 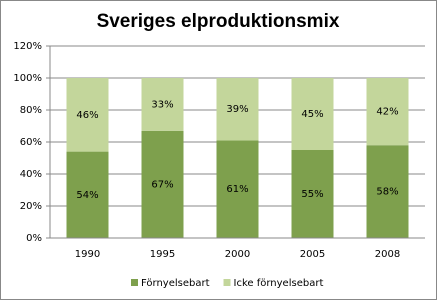 I want to click on y-tick-label: 20%, so click(x=31, y=206).